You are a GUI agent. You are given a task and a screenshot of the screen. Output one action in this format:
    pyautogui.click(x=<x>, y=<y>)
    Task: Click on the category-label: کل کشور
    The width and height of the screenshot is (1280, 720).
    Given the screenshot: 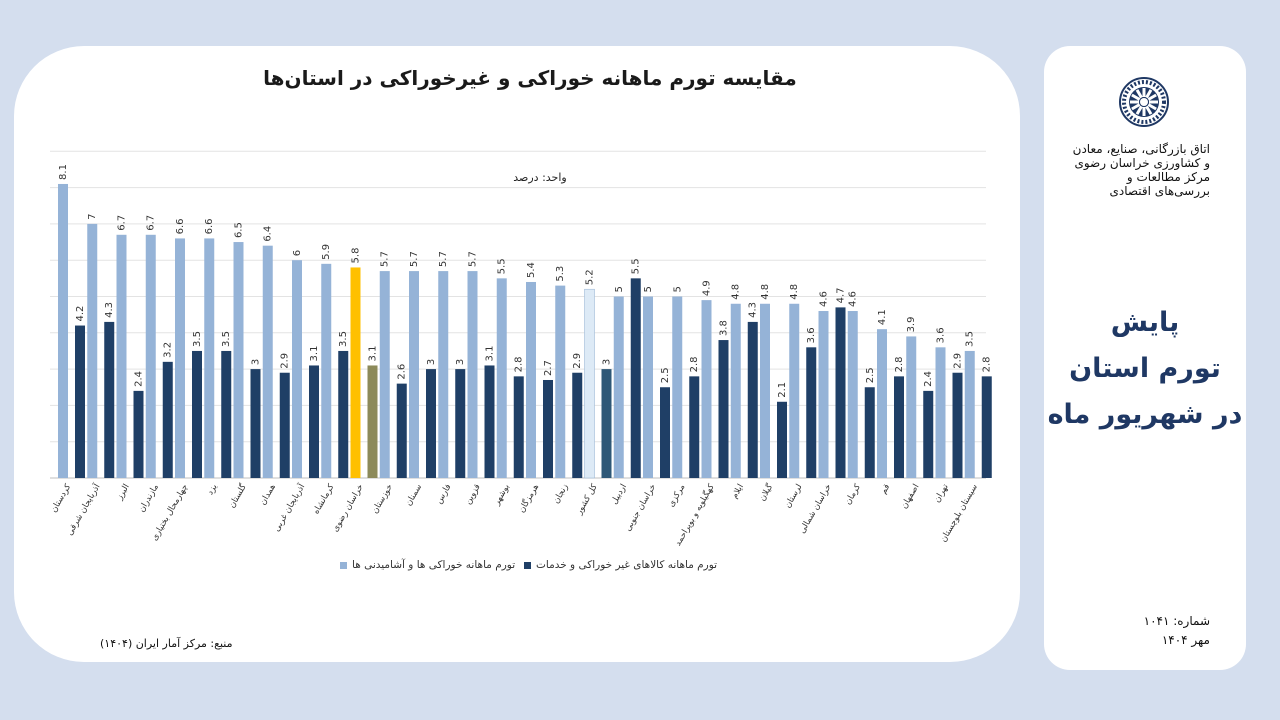 What is the action you would take?
    pyautogui.click(x=587, y=500)
    